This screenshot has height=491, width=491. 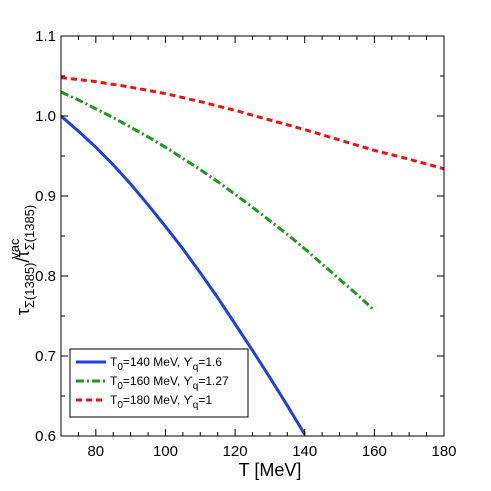 I want to click on y-label-den-subscript: Σ(1385), so click(x=29, y=228).